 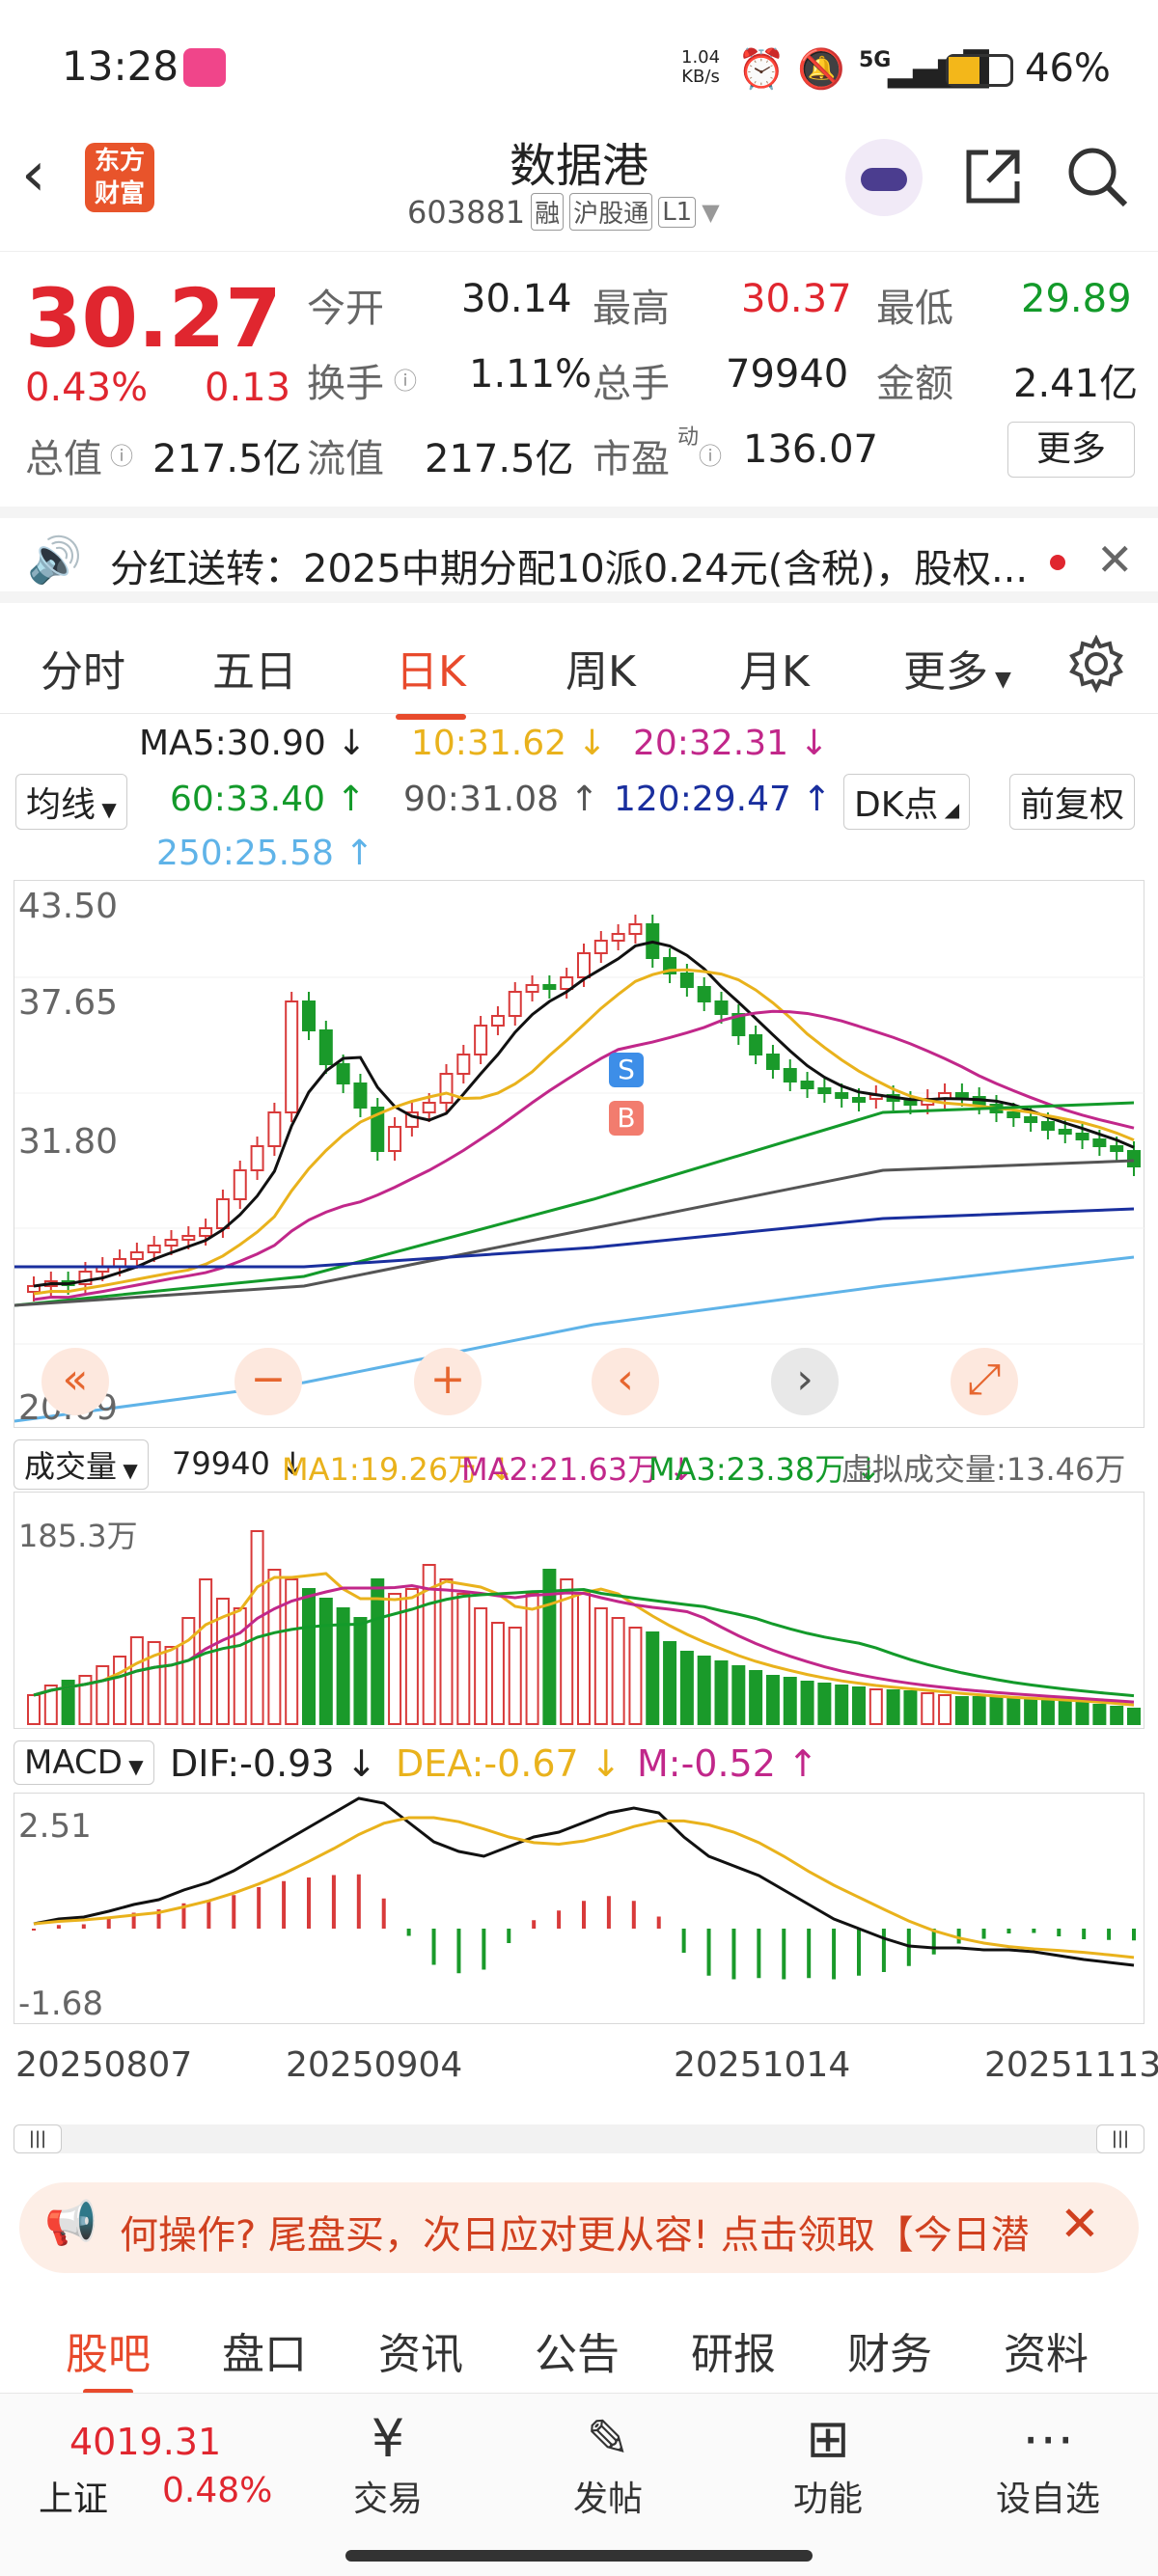 What do you see at coordinates (81, 1464) in the screenshot?
I see `volume-select: 成交量 ▼` at bounding box center [81, 1464].